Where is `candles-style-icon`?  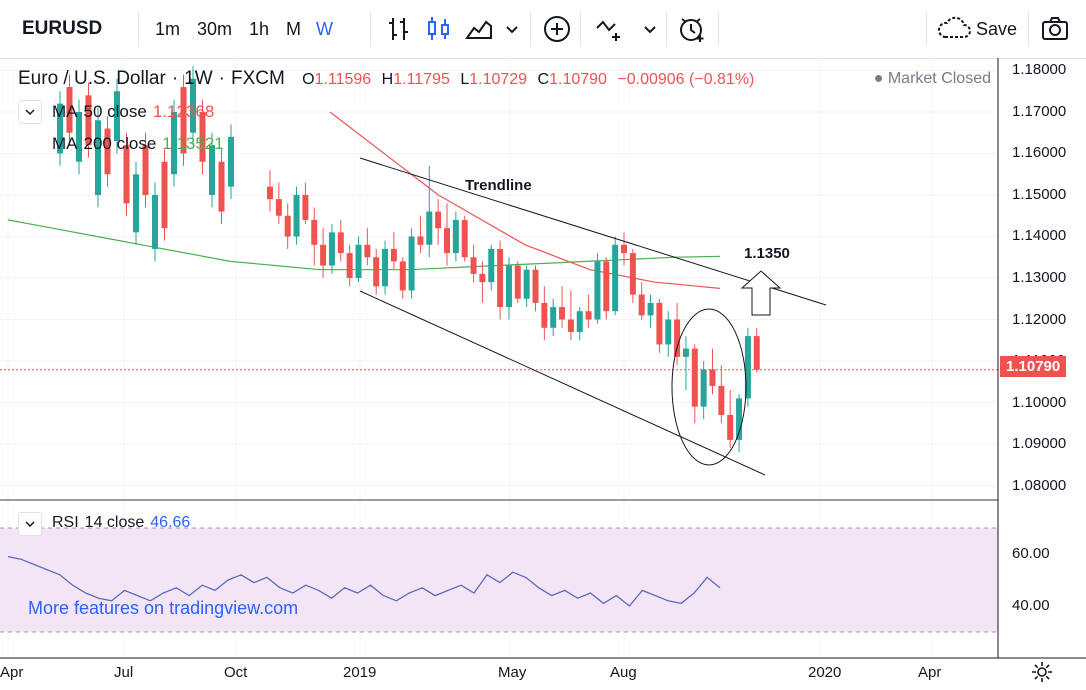
candles-style-icon is located at coordinates (439, 29).